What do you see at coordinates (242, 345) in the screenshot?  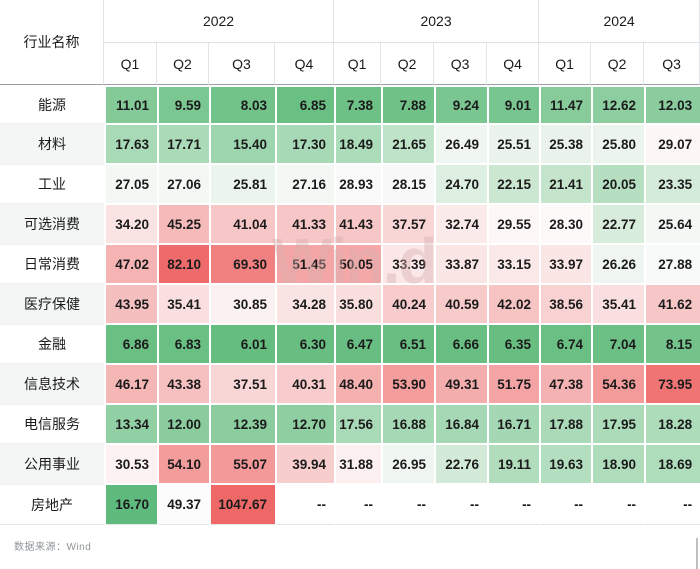 I see `heatmap-cell: 6.01` at bounding box center [242, 345].